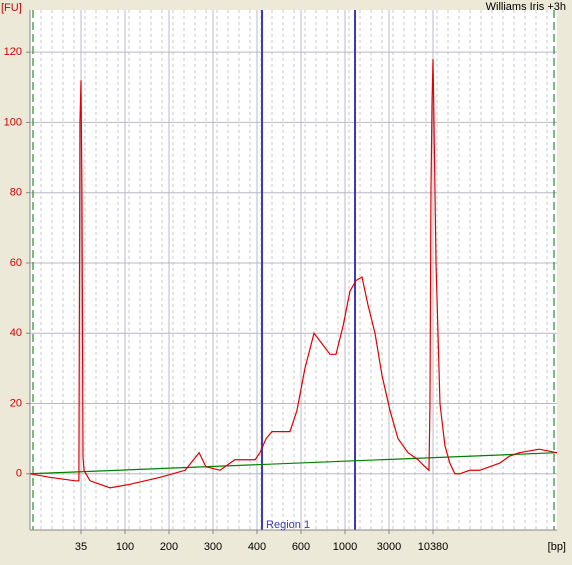 This screenshot has height=565, width=572. What do you see at coordinates (16, 333) in the screenshot?
I see `y-tick-label: 40` at bounding box center [16, 333].